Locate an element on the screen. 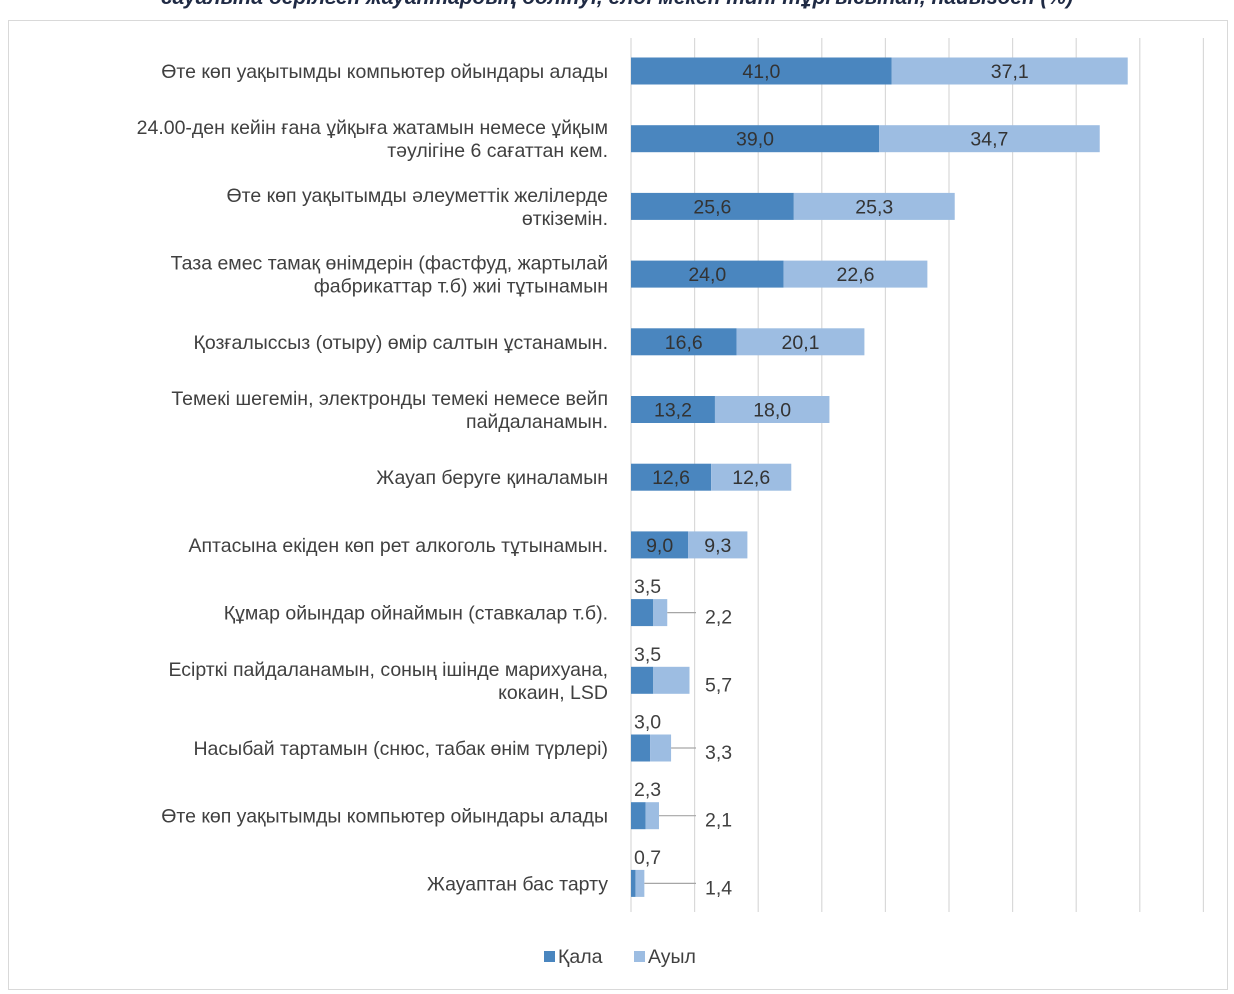 This screenshot has width=1234, height=994. data-label-auyl: 25,3 is located at coordinates (874, 207).